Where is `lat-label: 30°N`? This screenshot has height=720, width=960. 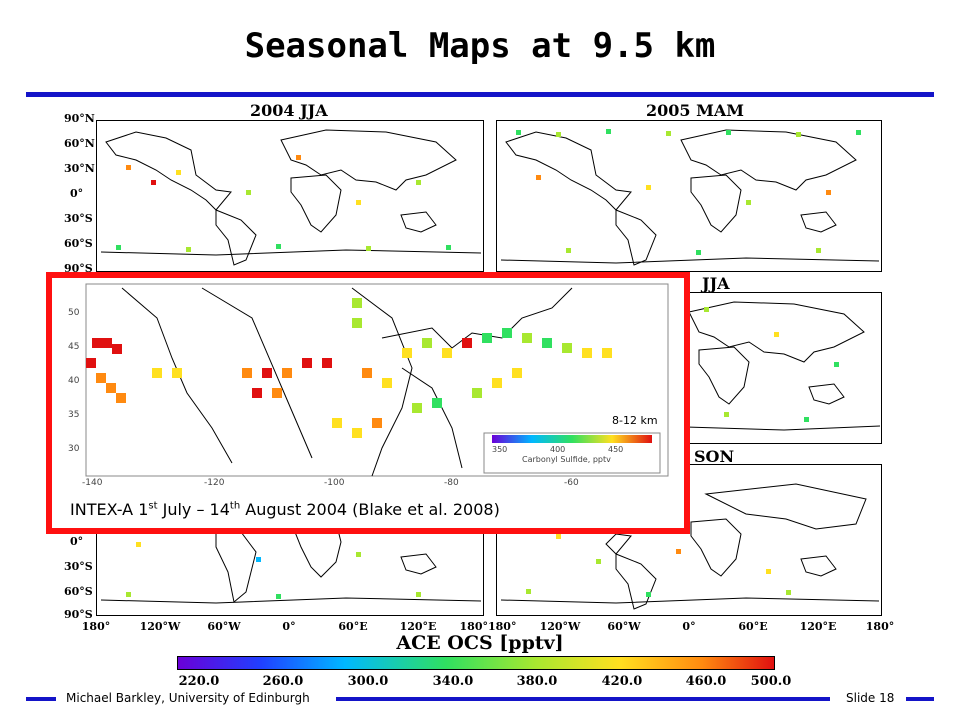 lat-label: 30°N is located at coordinates (79, 168).